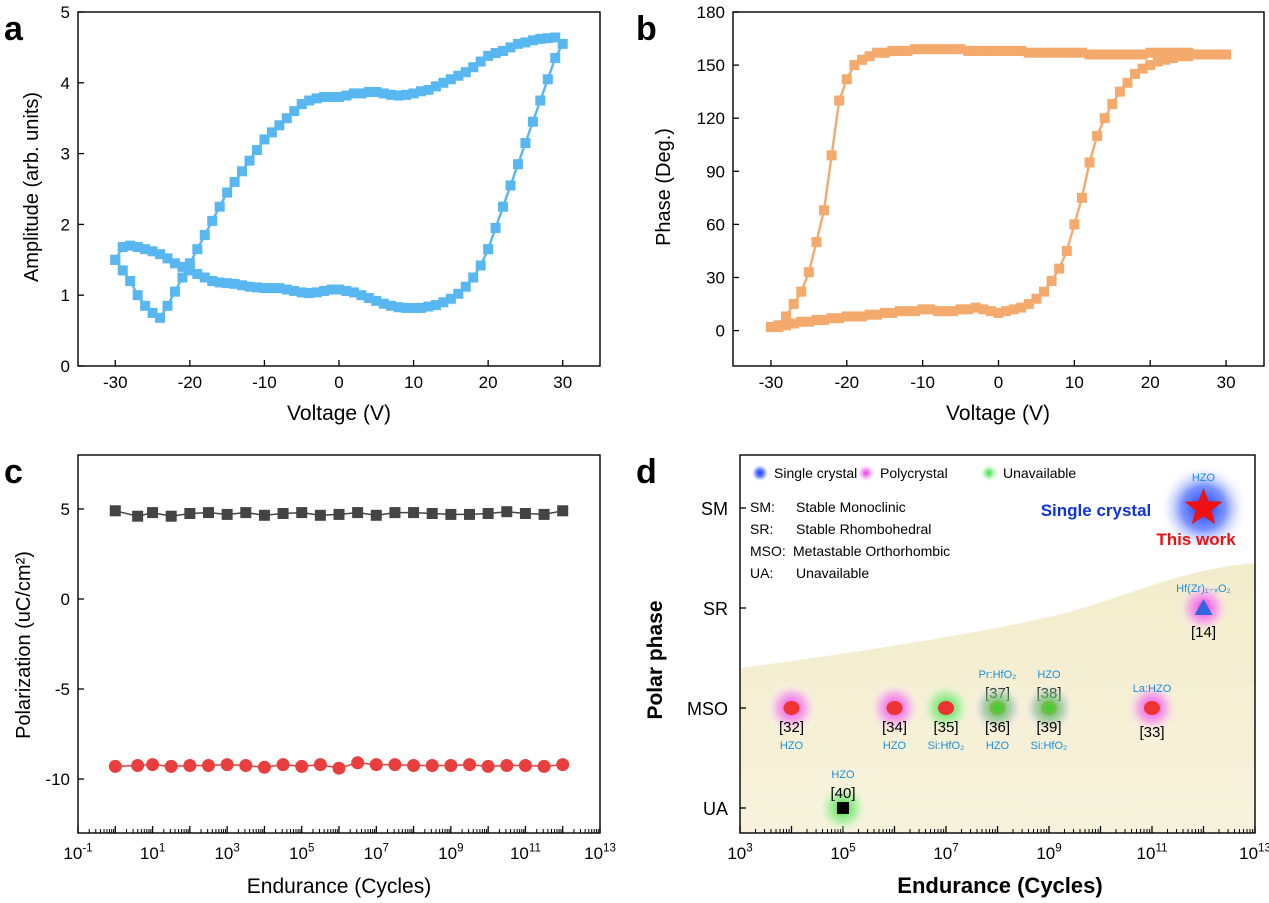 This screenshot has width=1269, height=903. I want to click on abbreviation-text: Stable Rhombohedral, so click(863, 529).